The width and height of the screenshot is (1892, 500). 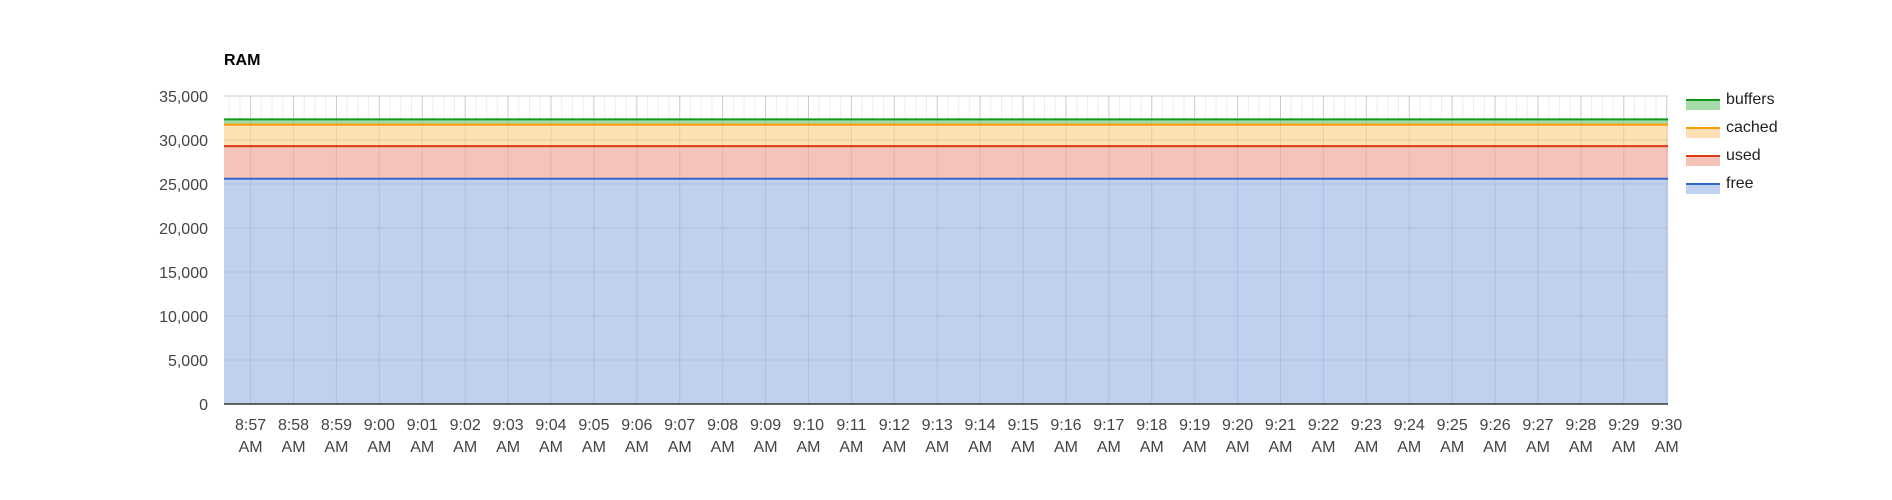 I want to click on x-tick-label: 8:57, so click(x=250, y=425).